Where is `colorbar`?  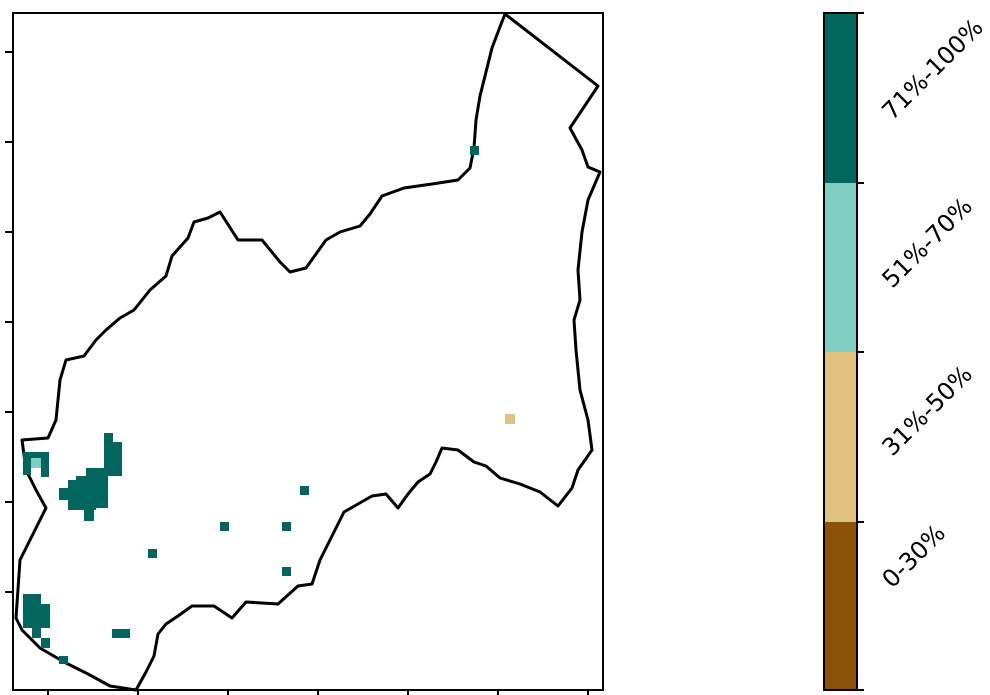 colorbar is located at coordinates (843, 351).